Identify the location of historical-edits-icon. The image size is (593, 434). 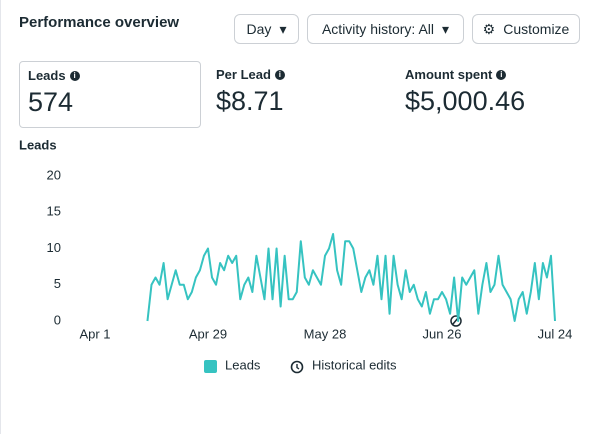
(297, 367).